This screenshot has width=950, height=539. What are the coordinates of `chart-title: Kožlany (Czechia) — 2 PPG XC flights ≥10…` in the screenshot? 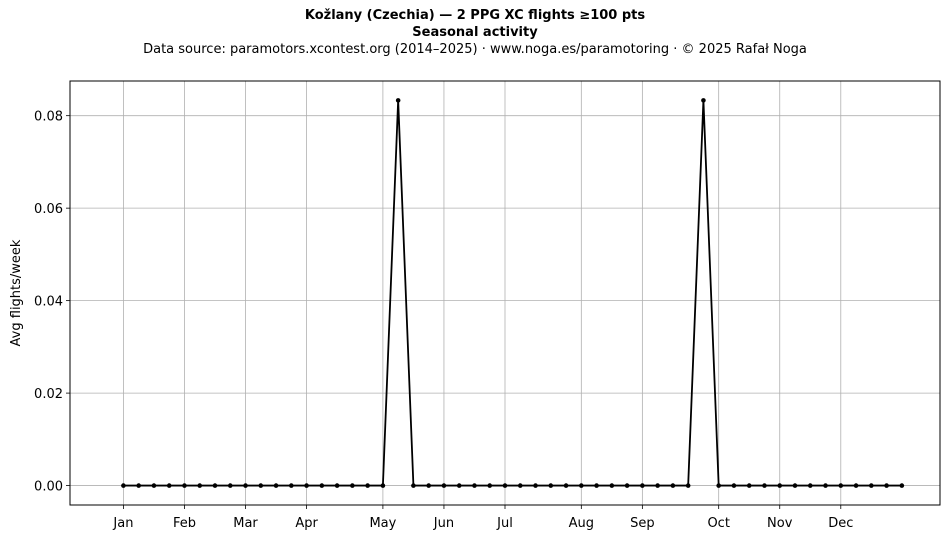 It's located at (475, 15).